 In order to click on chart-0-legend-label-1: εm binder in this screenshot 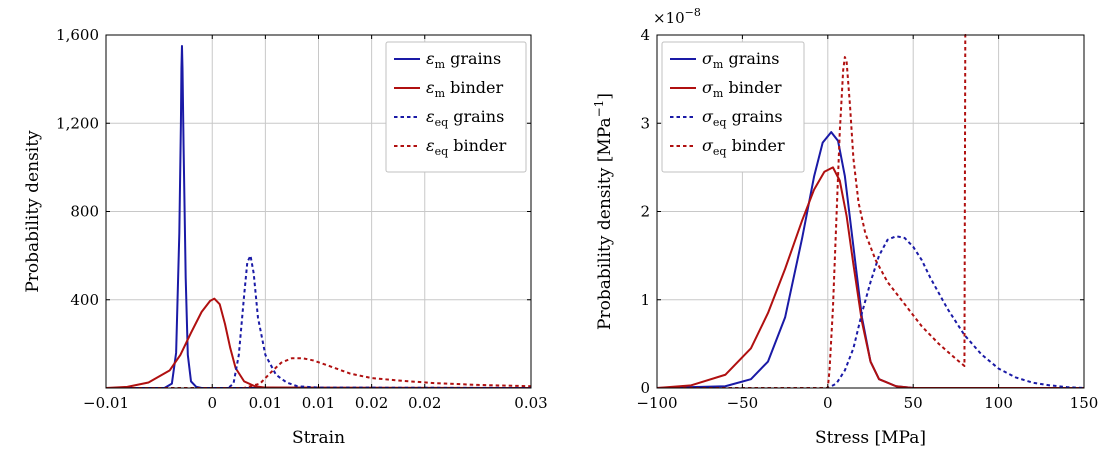, I will do `click(464, 89)`.